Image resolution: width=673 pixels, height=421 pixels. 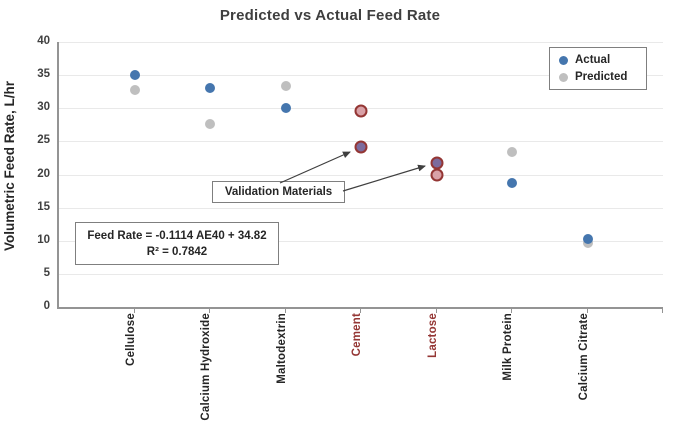 What do you see at coordinates (134, 90) in the screenshot?
I see `point-predicted-cellulose` at bounding box center [134, 90].